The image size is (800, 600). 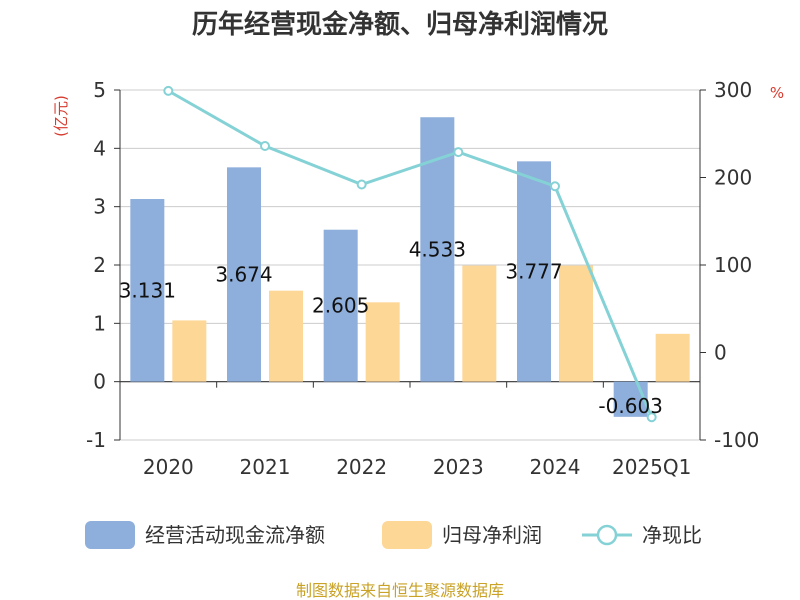 I want to click on x-tick-label: 2025Q1, so click(x=651, y=467).